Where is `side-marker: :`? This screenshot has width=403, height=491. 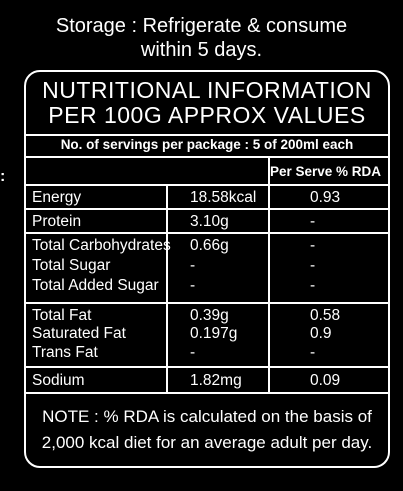 side-marker: : is located at coordinates (3, 176).